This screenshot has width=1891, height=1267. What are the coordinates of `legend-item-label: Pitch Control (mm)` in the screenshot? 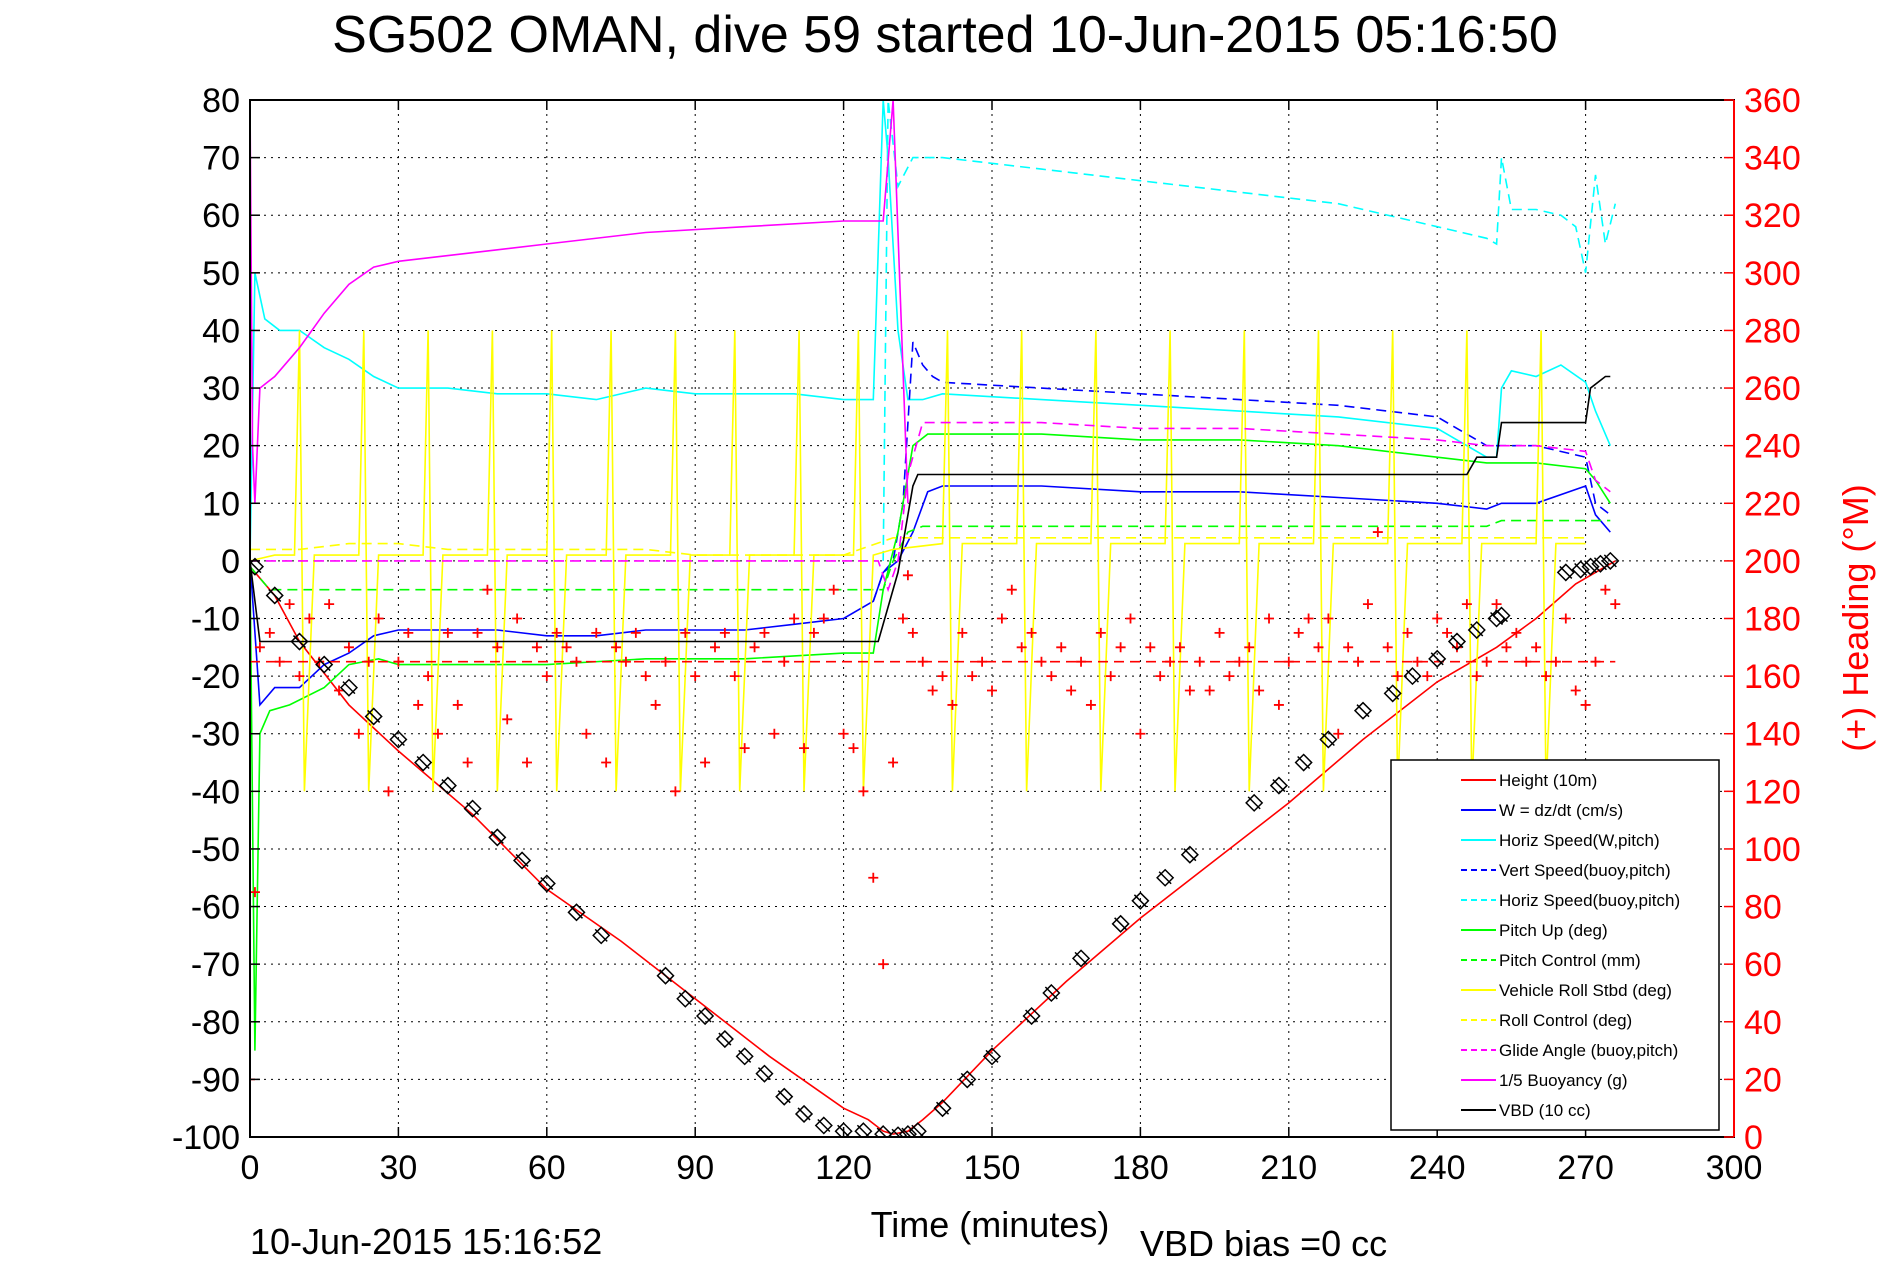 It's located at (1570, 960).